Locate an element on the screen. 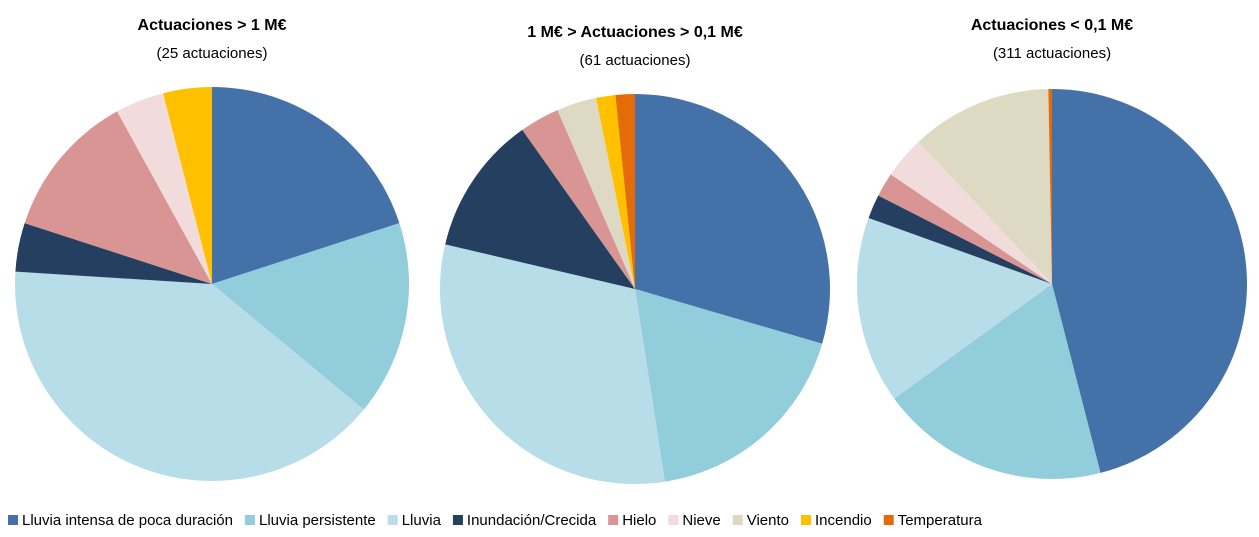 The height and width of the screenshot is (537, 1259). legend-label: Hielo is located at coordinates (639, 520).